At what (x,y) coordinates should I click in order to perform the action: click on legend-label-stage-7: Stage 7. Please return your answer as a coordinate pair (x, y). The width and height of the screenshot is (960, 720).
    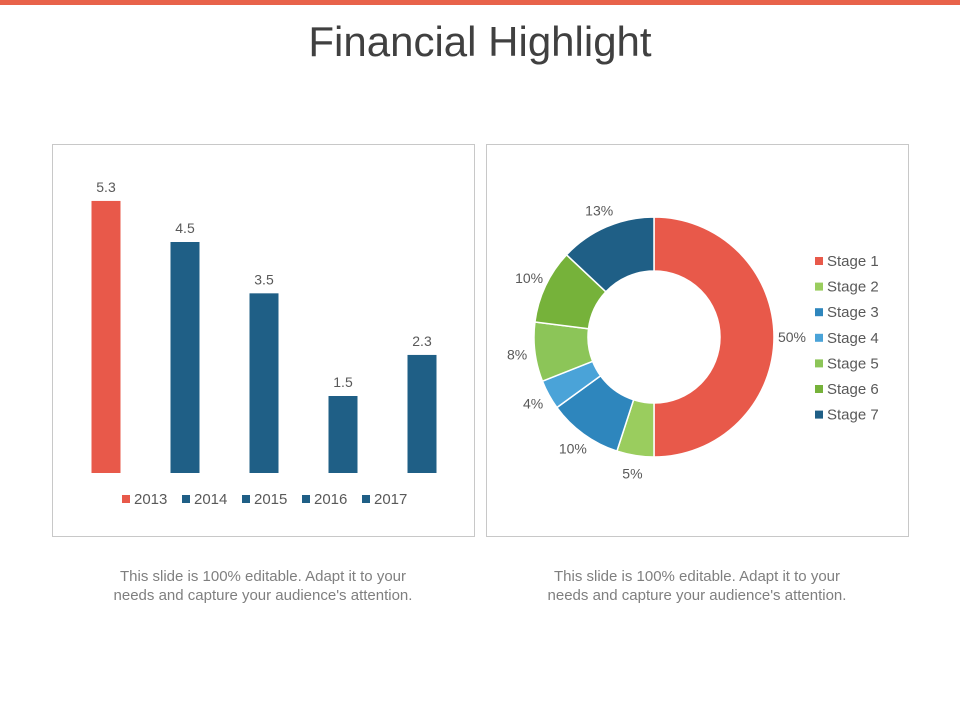
    Looking at the image, I should click on (853, 415).